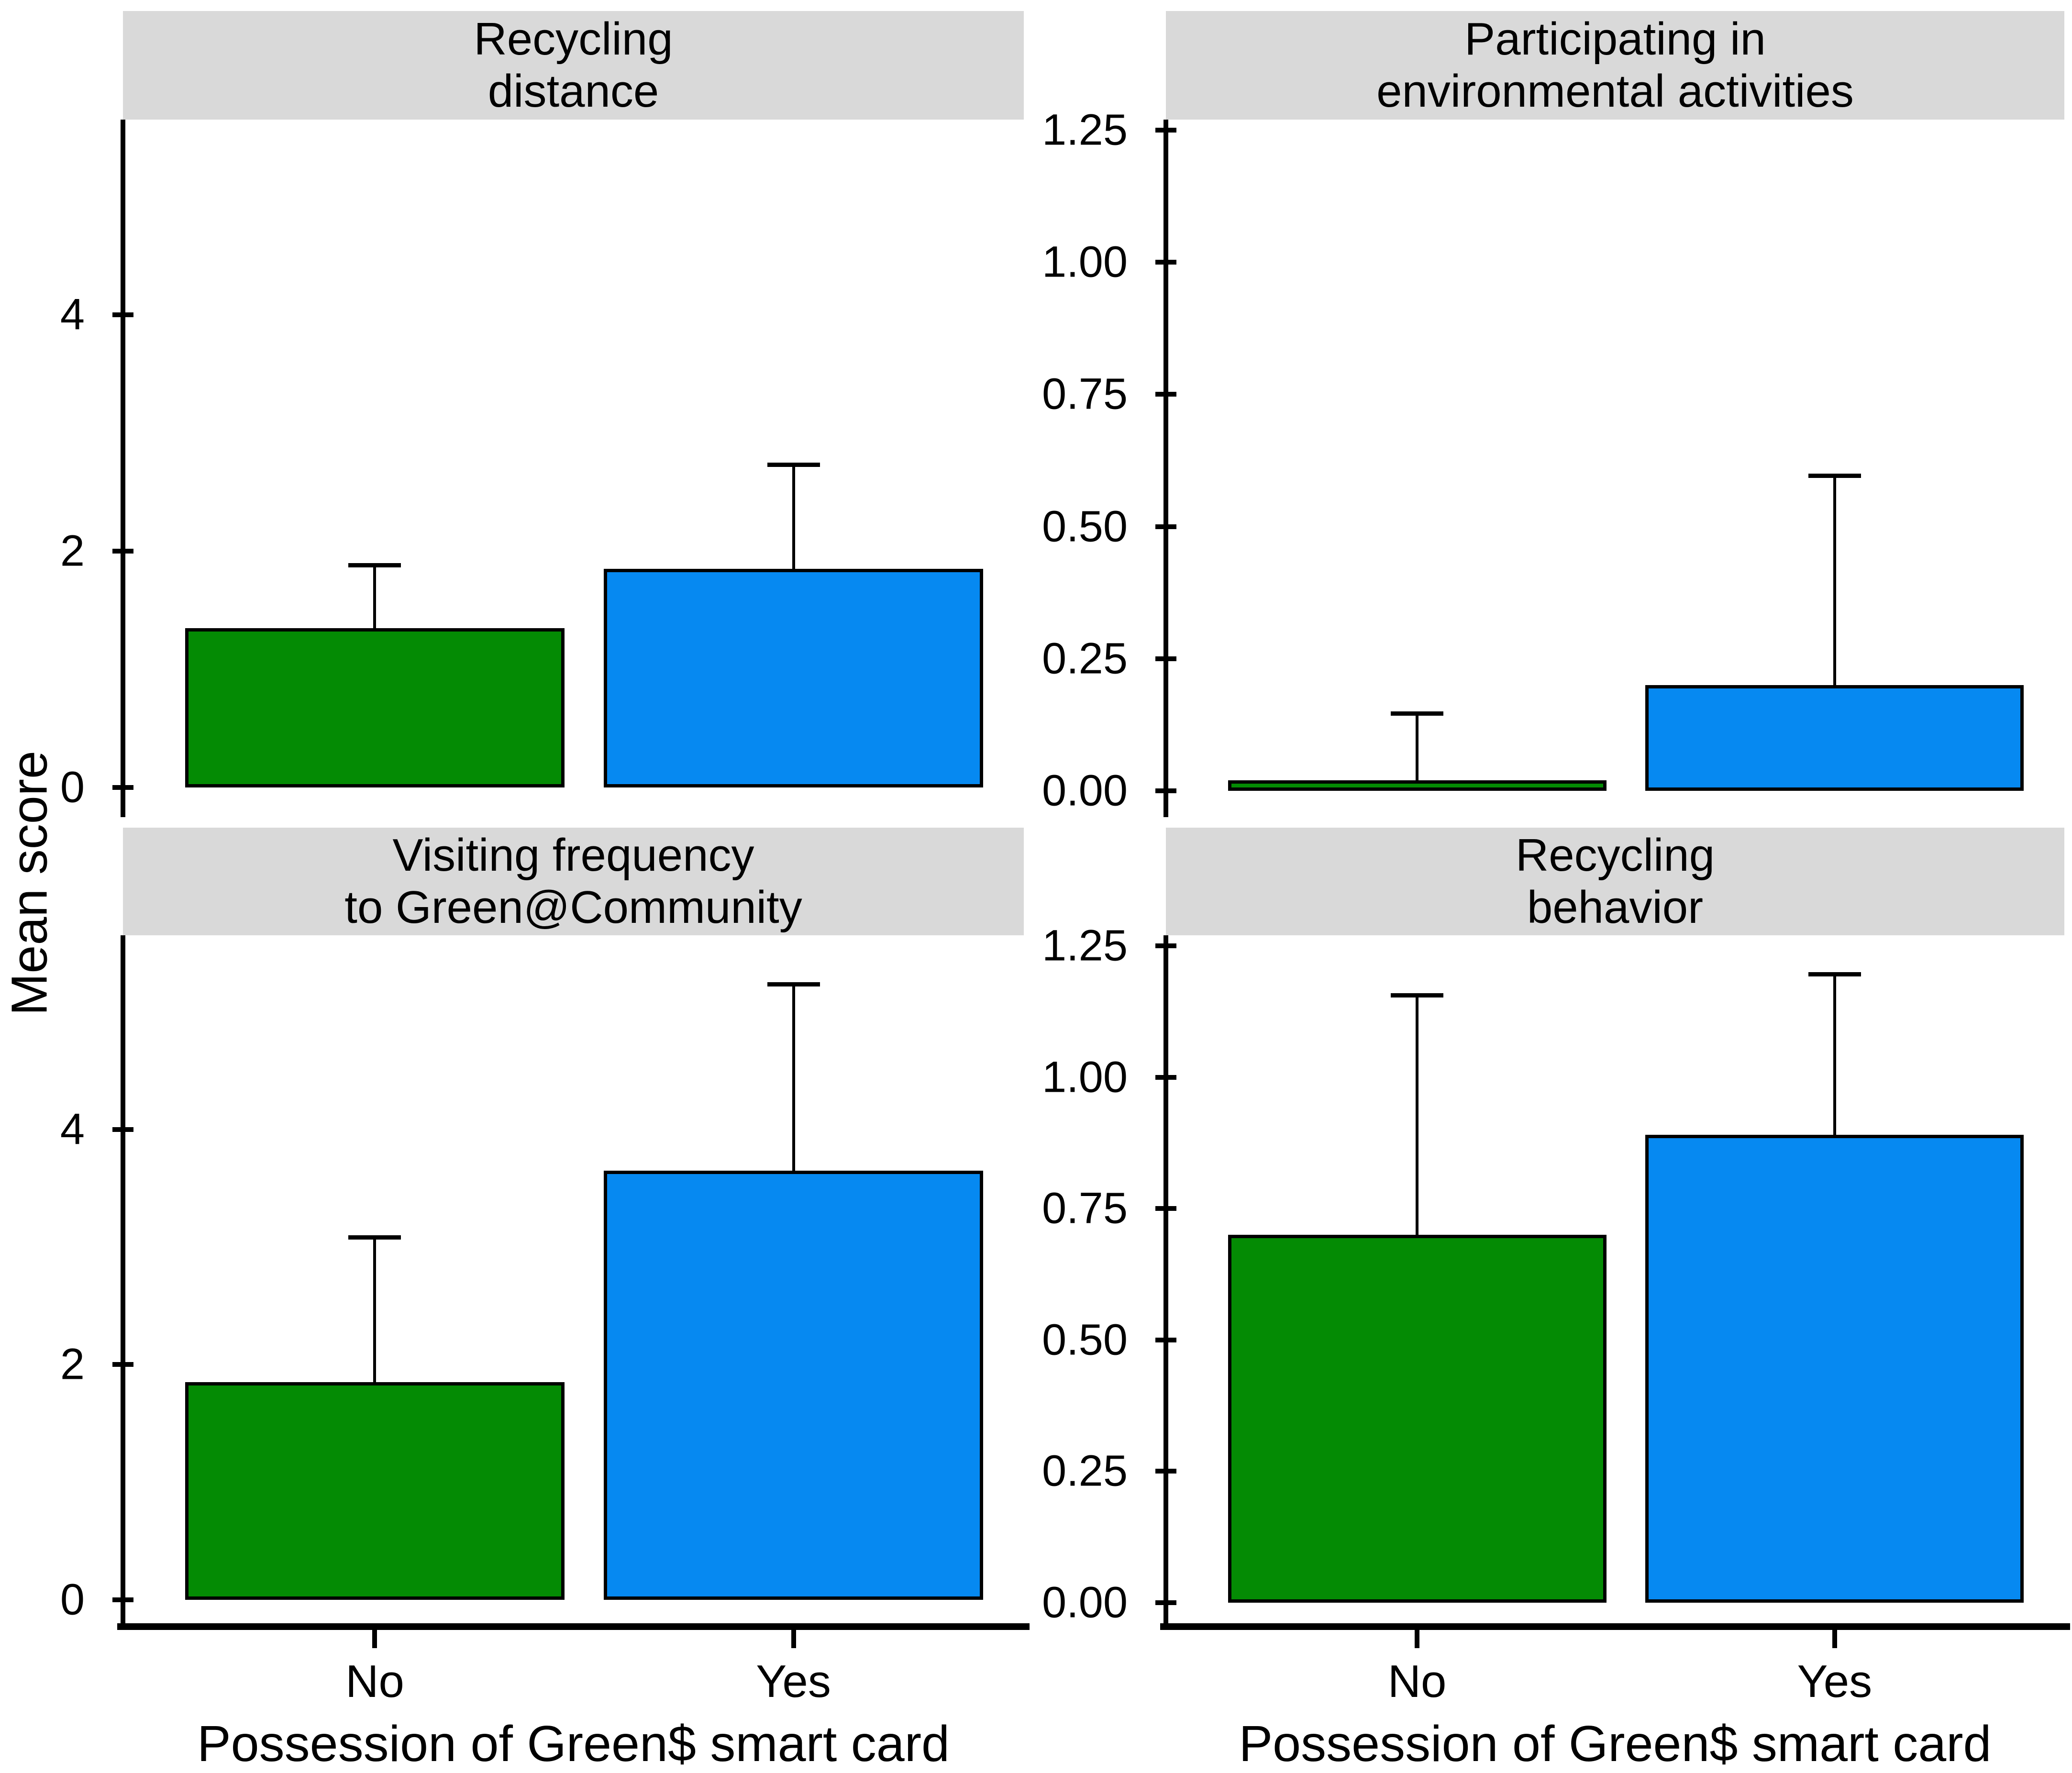 The width and height of the screenshot is (2072, 1773). I want to click on facet-strip: Recycling distance, so click(573, 65).